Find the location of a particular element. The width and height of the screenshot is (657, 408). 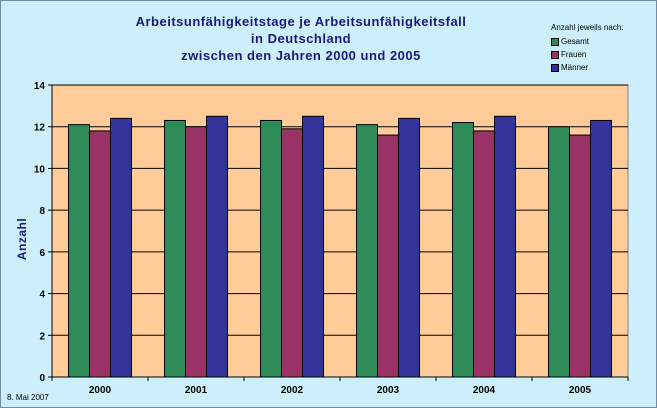

y-tick-label: 8 is located at coordinates (42, 211).